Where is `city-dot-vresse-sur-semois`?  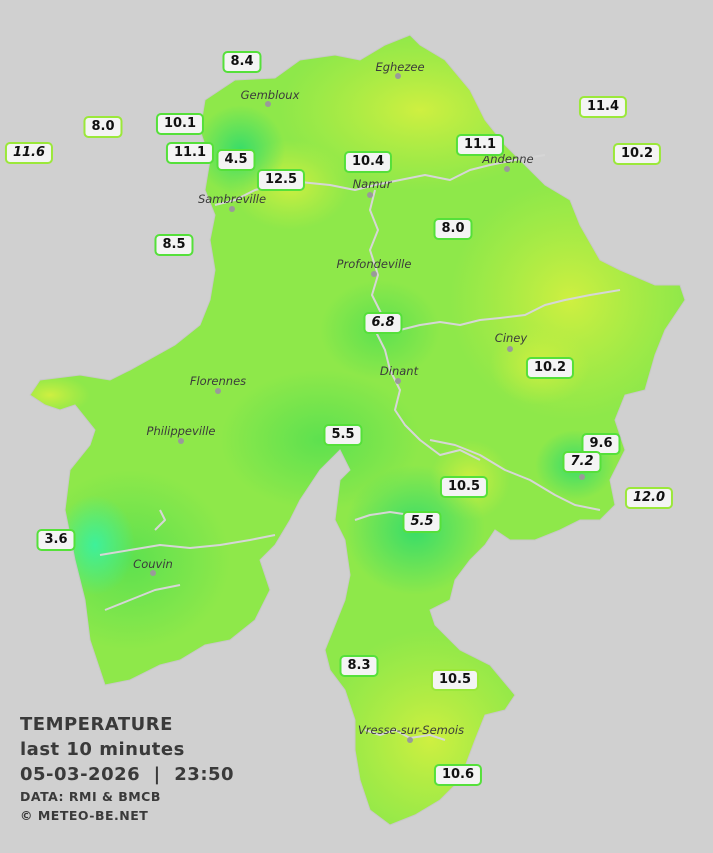
city-dot-vresse-sur-semois is located at coordinates (410, 740).